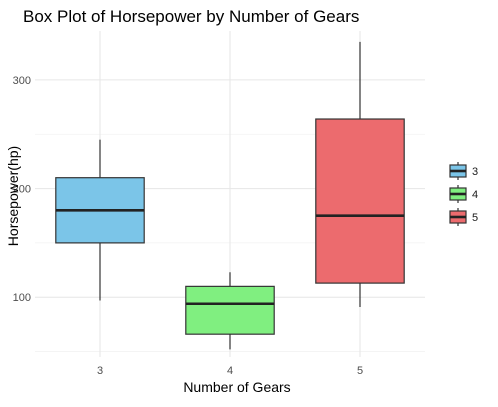 This screenshot has height=407, width=498. Describe the element at coordinates (475, 218) in the screenshot. I see `legend-label: 5` at that location.